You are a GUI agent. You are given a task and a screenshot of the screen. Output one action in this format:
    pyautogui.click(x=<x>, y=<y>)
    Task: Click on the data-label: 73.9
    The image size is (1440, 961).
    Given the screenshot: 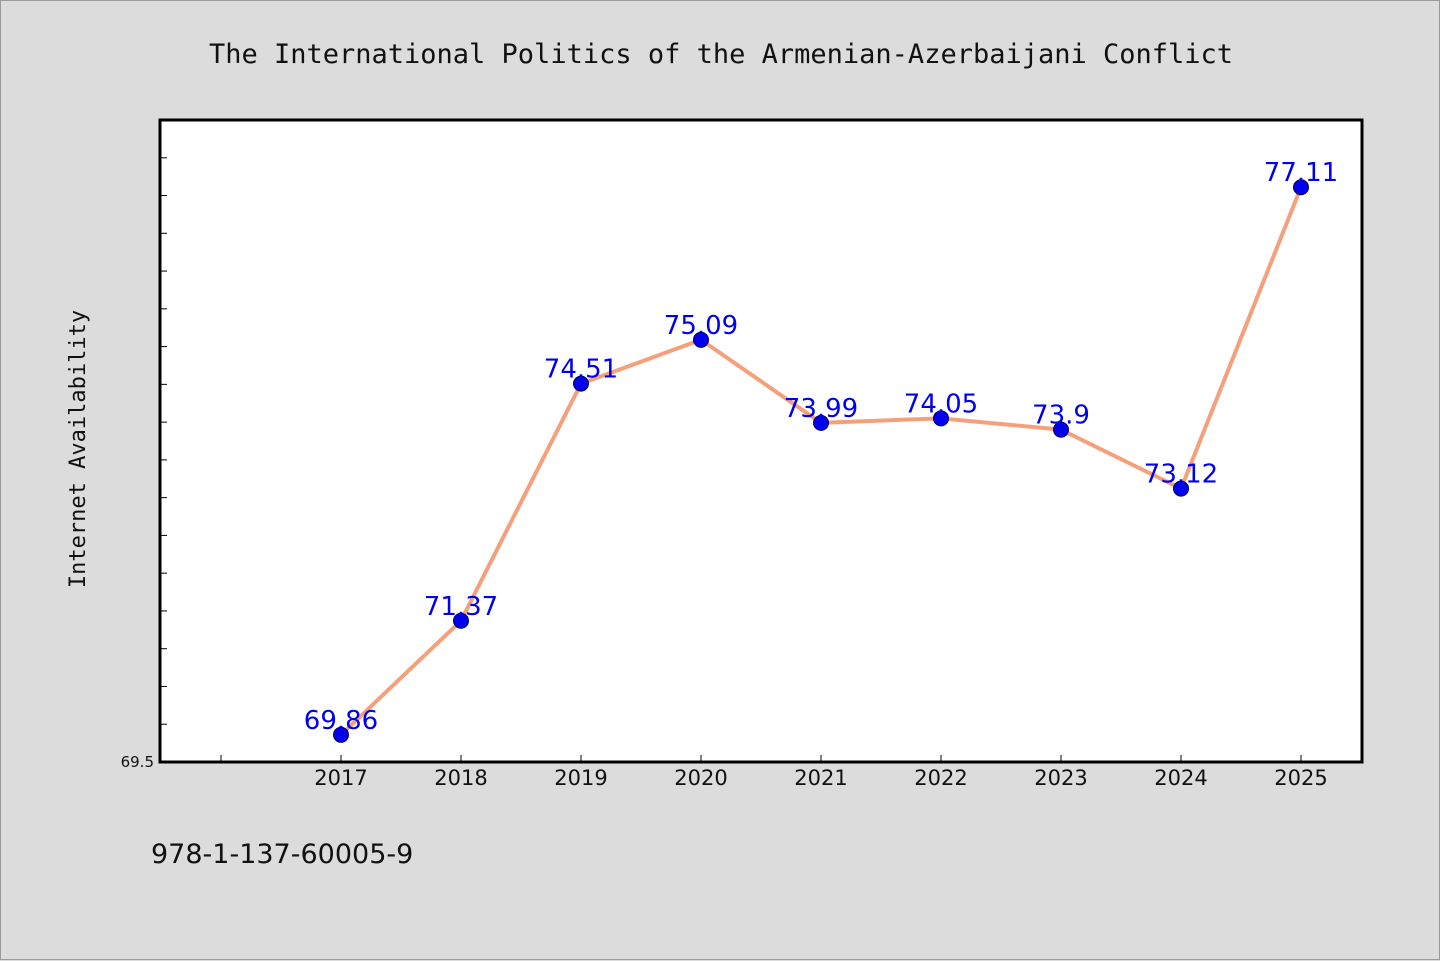 What is the action you would take?
    pyautogui.click(x=1061, y=416)
    